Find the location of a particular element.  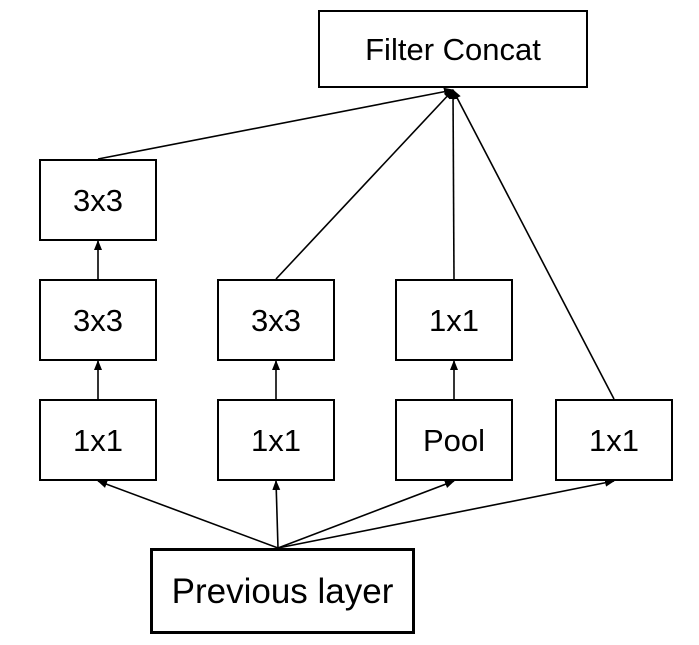

arrow-previous_layer-to-b3_pool is located at coordinates (366, 514).